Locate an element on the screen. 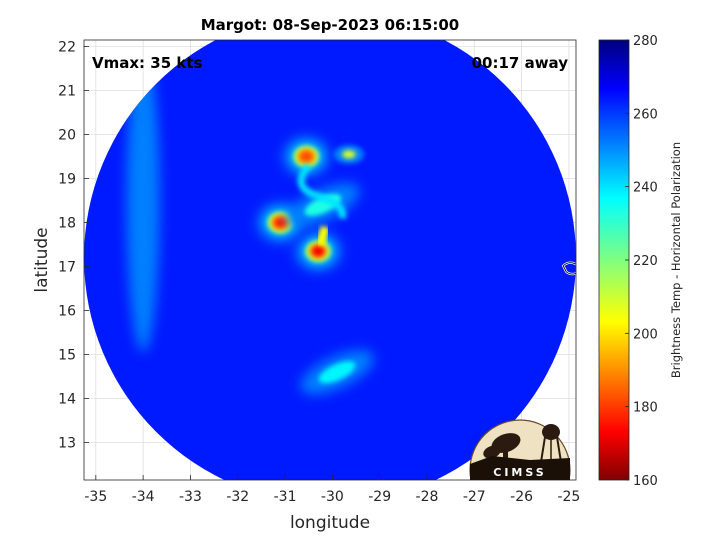  y-axis-label: latitude is located at coordinates (42, 259).